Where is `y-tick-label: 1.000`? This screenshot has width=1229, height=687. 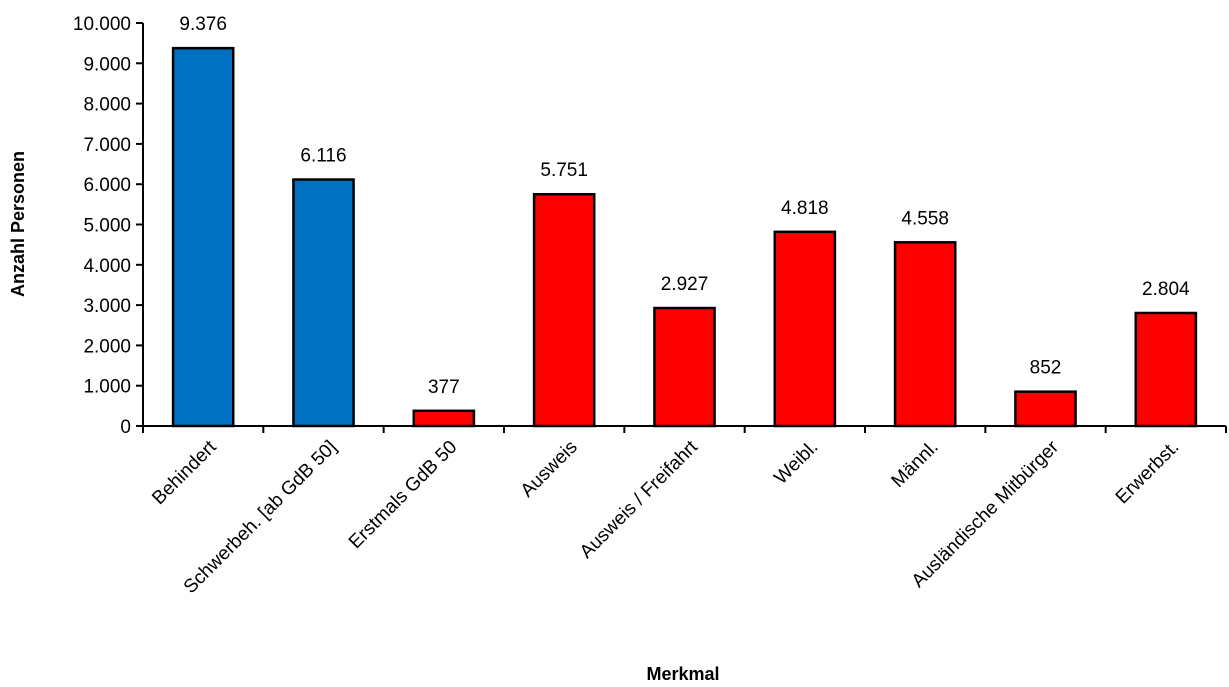 y-tick-label: 1.000 is located at coordinates (107, 387).